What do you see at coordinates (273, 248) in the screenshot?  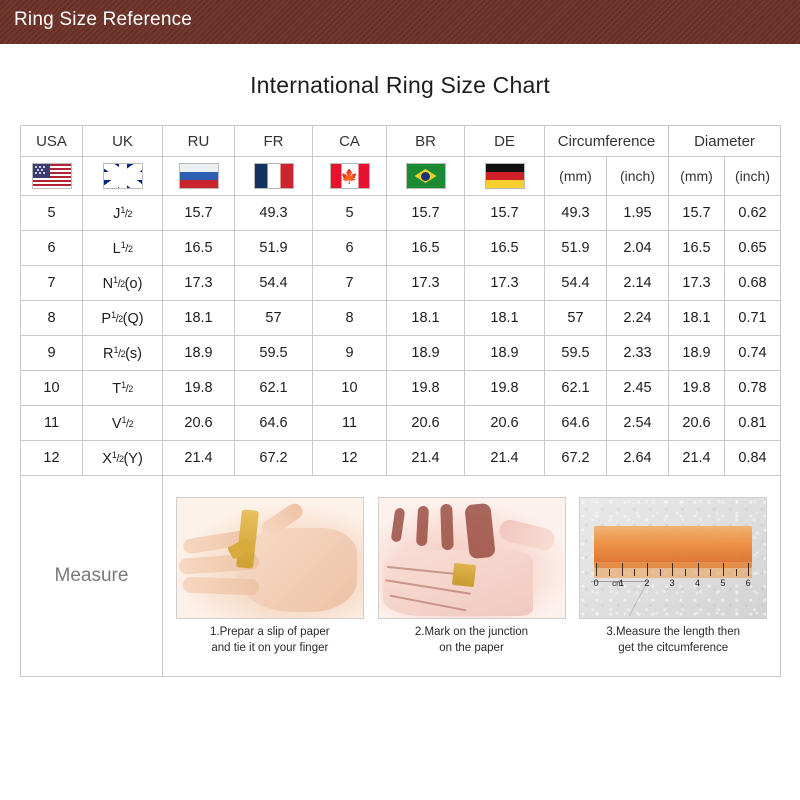 I see `cell-fr-size: 51.9` at bounding box center [273, 248].